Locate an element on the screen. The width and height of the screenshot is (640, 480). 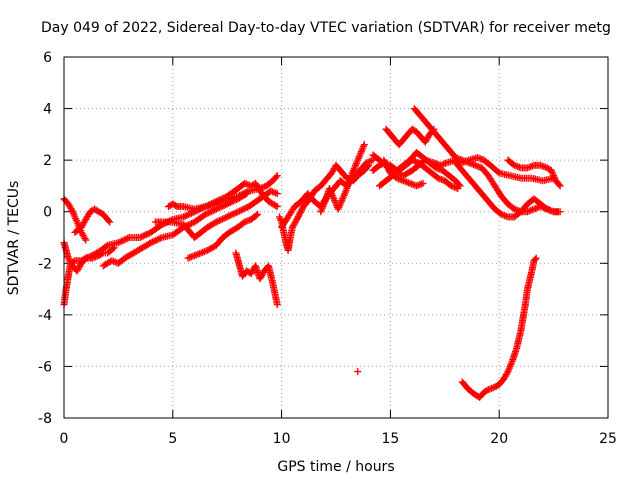
series-arc-s is located at coordinates (508, 190).